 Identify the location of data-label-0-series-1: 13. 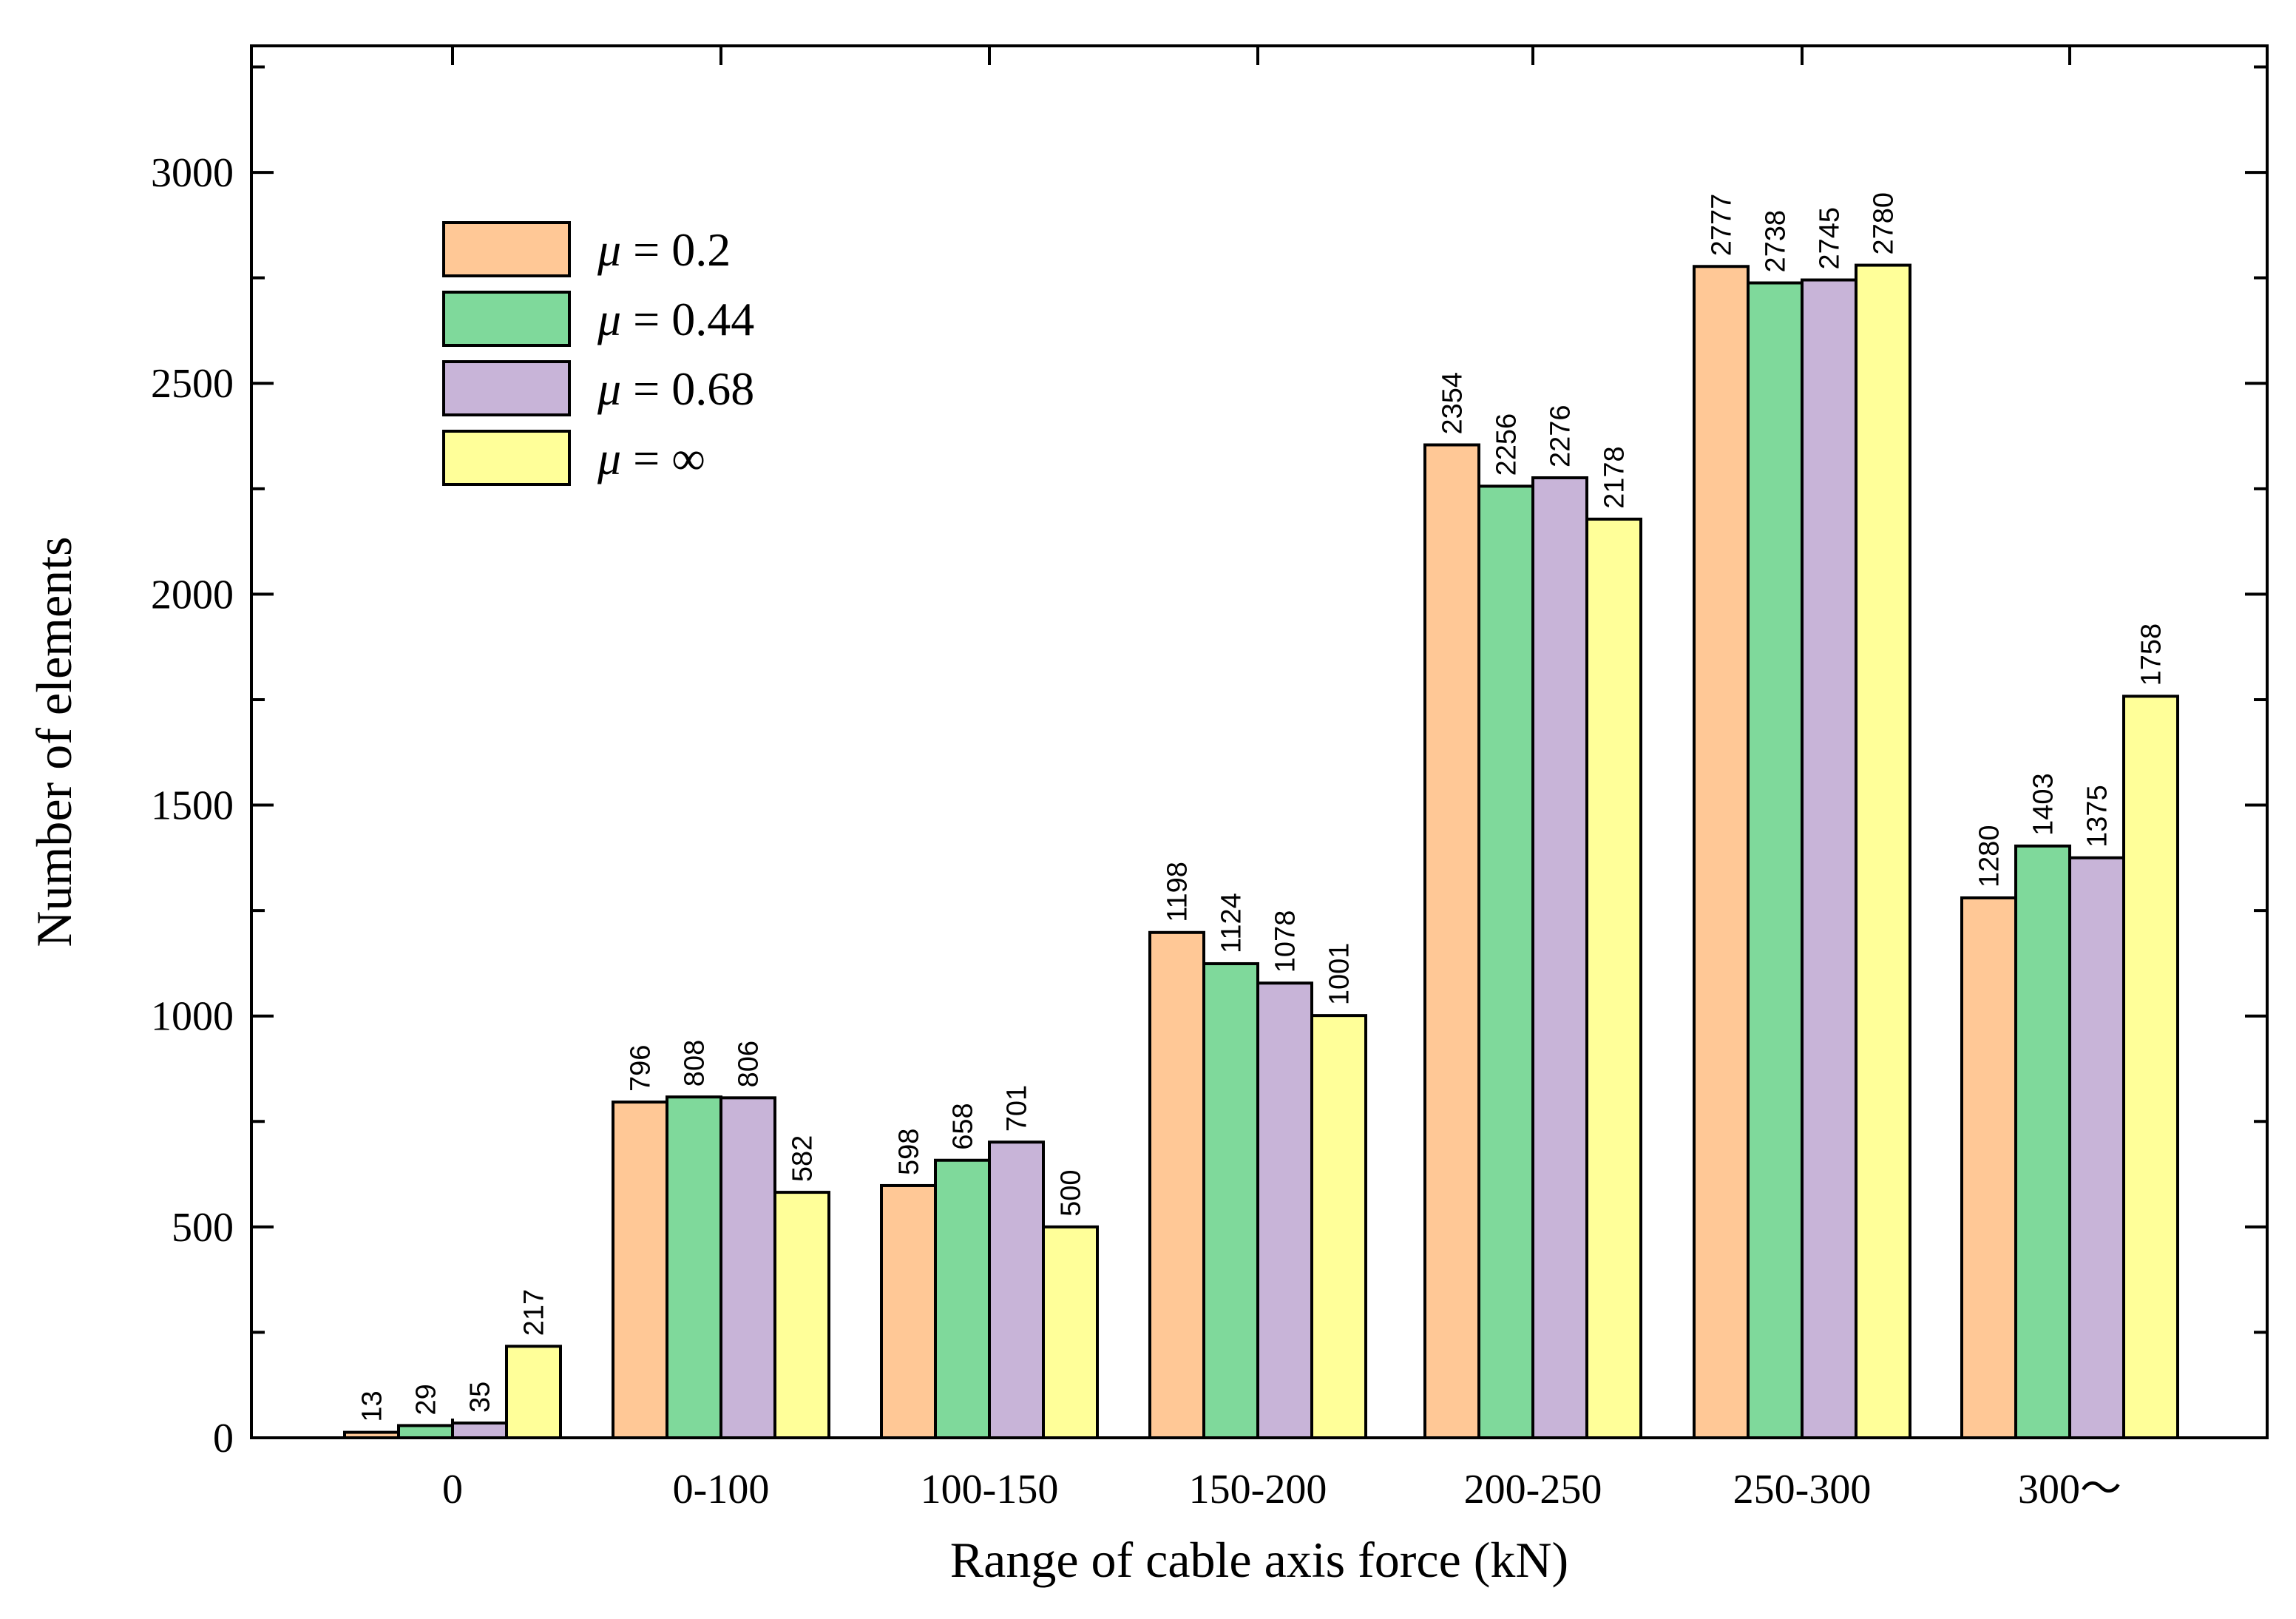
(373, 1406).